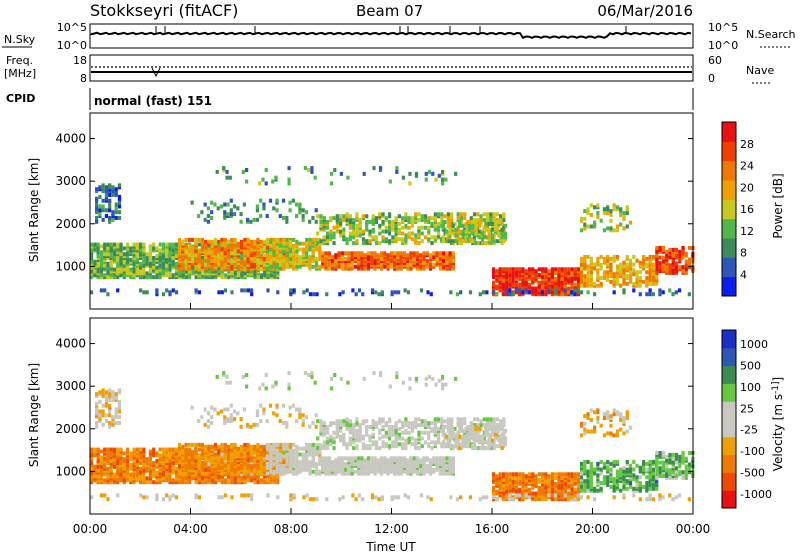 The image size is (800, 554). I want to click on power-colorbar-tick: 20, so click(747, 187).